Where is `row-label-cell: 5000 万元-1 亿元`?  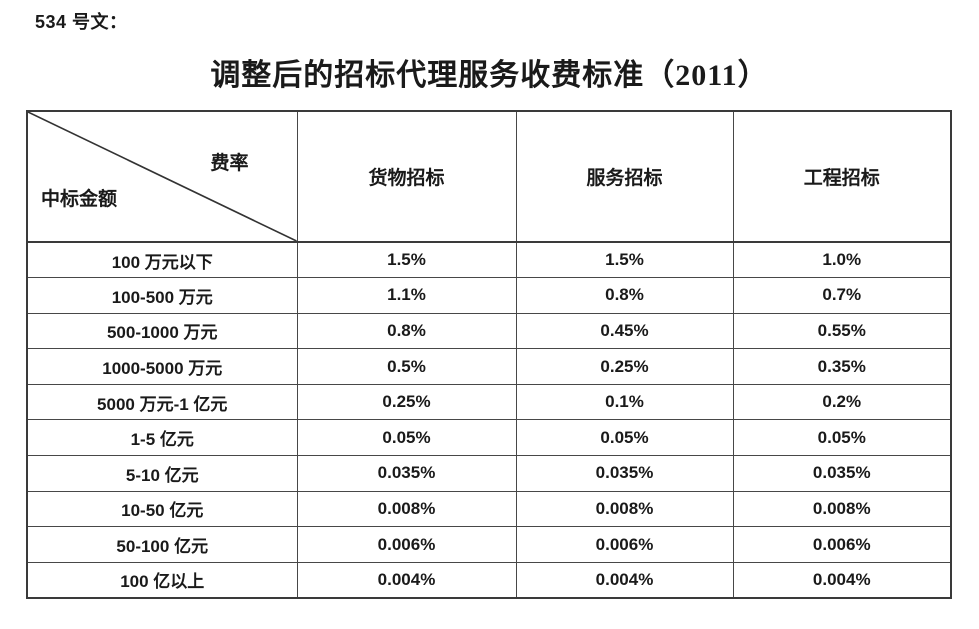
row-label-cell: 5000 万元-1 亿元 is located at coordinates (162, 402).